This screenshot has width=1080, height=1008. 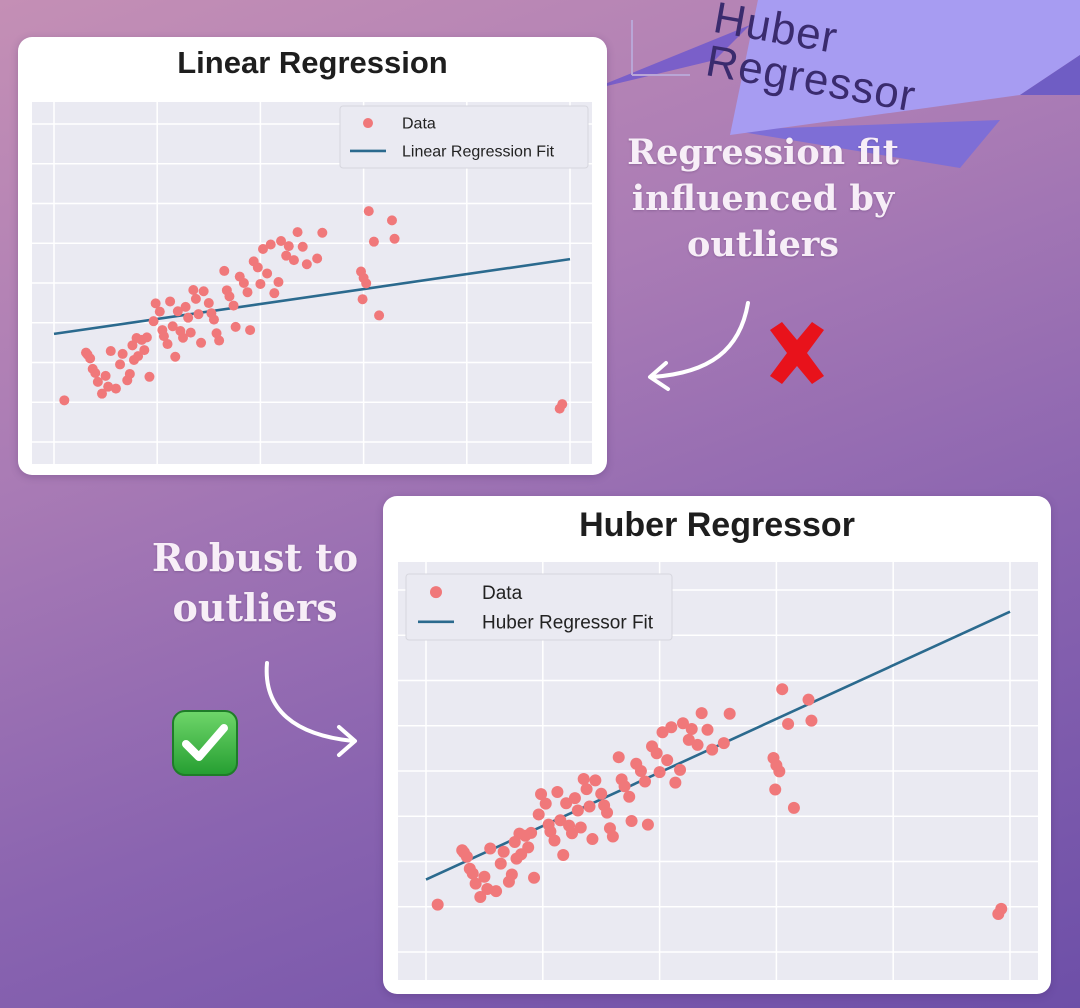 What do you see at coordinates (717, 525) in the screenshot?
I see `chart-title-huber: Huber Regressor` at bounding box center [717, 525].